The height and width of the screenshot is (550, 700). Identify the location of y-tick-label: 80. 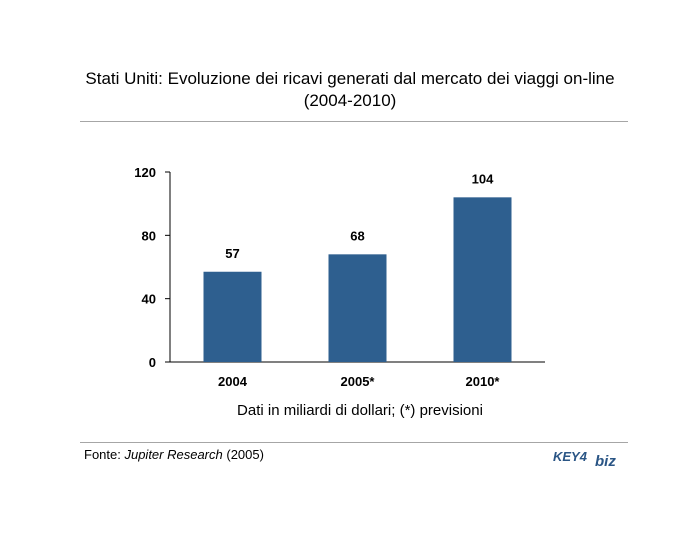
(149, 235).